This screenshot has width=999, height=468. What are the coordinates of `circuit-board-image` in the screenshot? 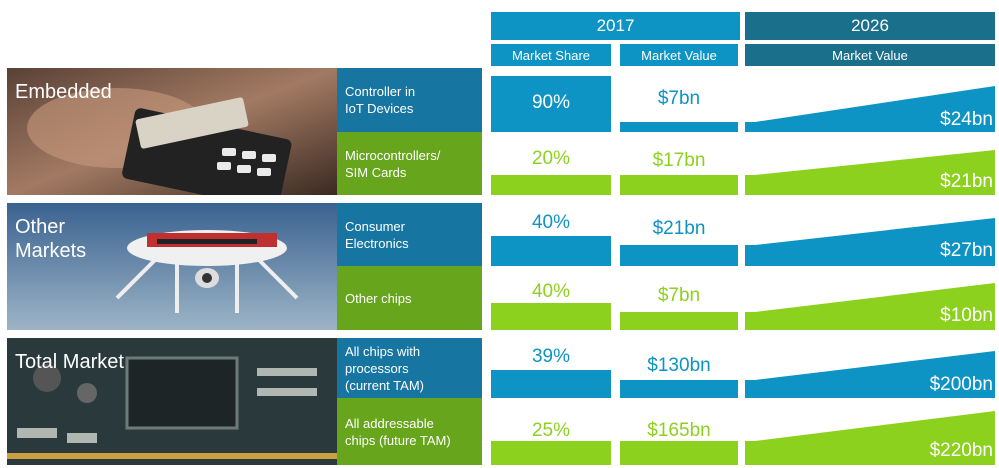 It's located at (172, 401).